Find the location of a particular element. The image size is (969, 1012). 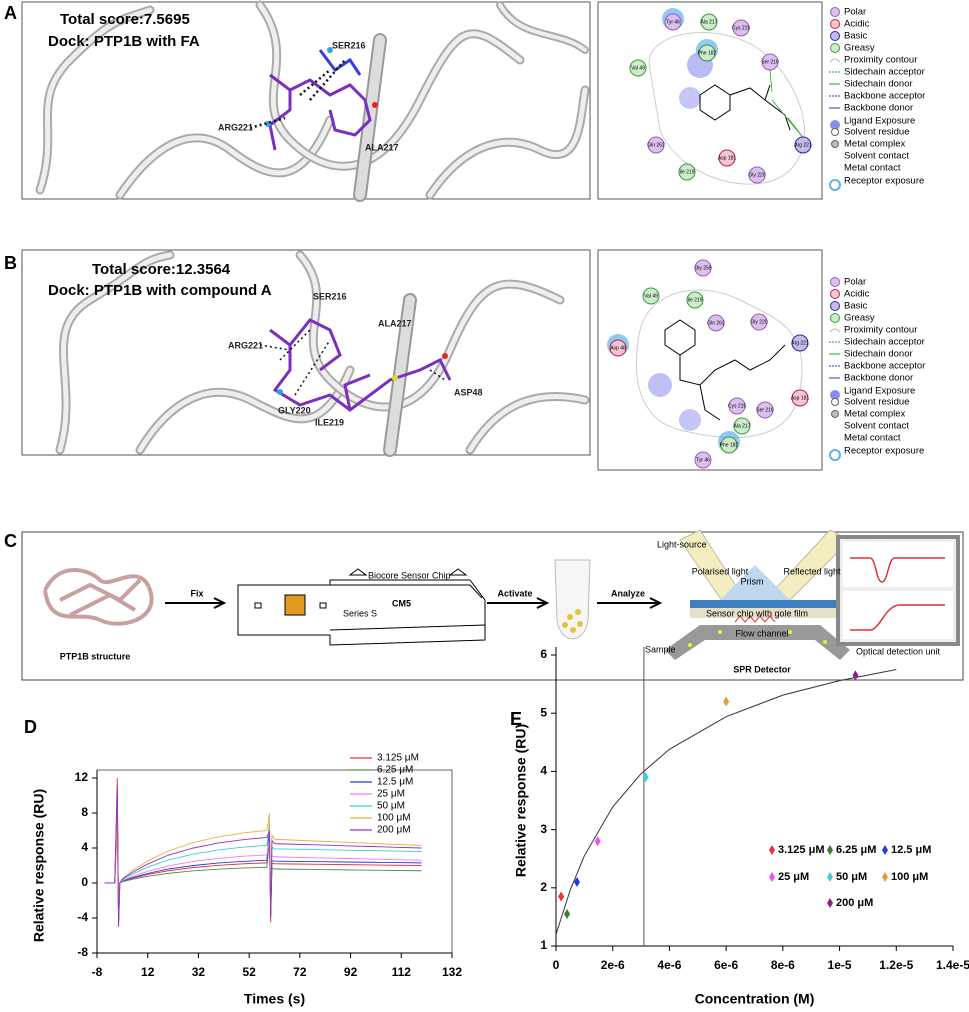

y-tick-label: 8 is located at coordinates (84, 812).